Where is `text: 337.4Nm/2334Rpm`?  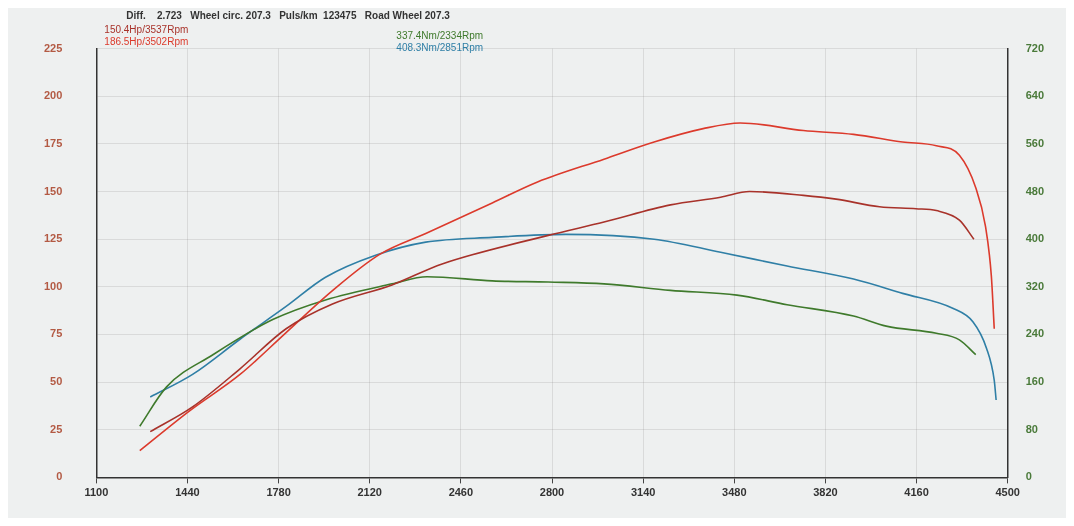 text: 337.4Nm/2334Rpm is located at coordinates (440, 36).